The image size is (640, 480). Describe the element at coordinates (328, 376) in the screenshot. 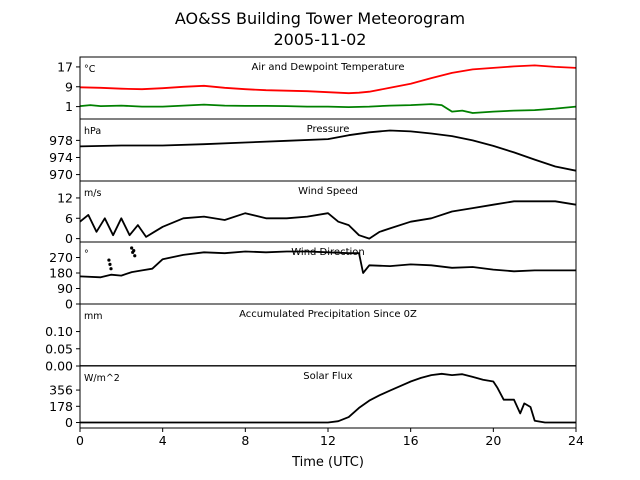

I see `solar-flux-panel-title: Solar Flux` at that location.